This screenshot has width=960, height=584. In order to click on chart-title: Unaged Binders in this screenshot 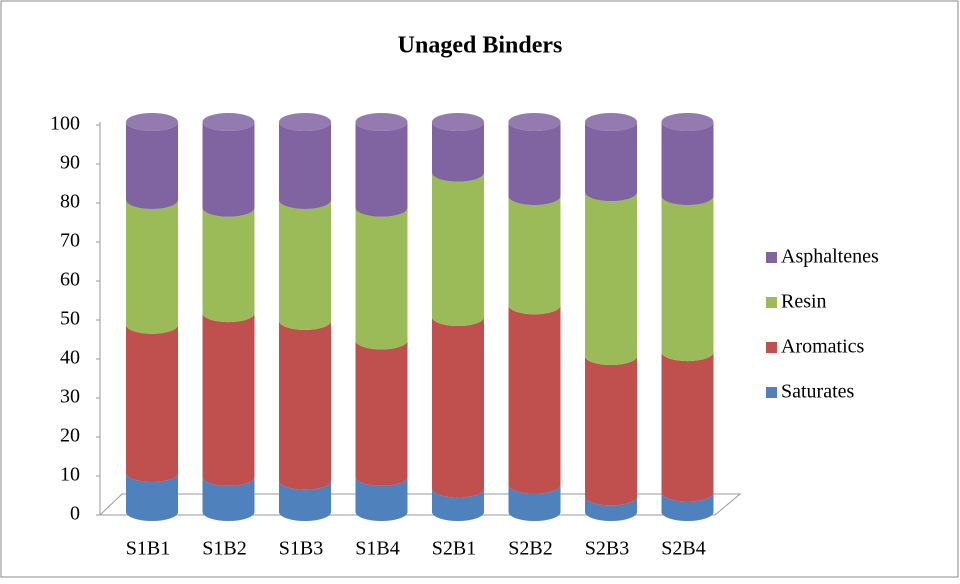, I will do `click(480, 46)`.